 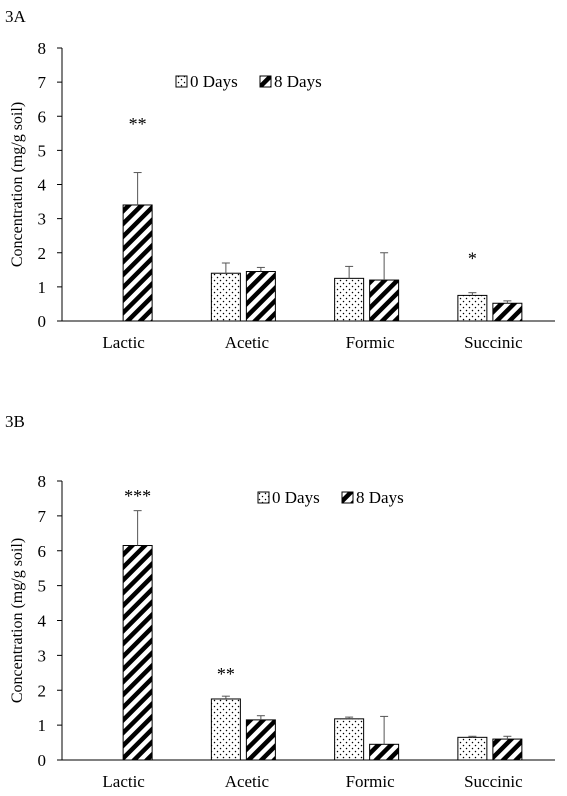 I want to click on panel-label: 3B, so click(x=15, y=421).